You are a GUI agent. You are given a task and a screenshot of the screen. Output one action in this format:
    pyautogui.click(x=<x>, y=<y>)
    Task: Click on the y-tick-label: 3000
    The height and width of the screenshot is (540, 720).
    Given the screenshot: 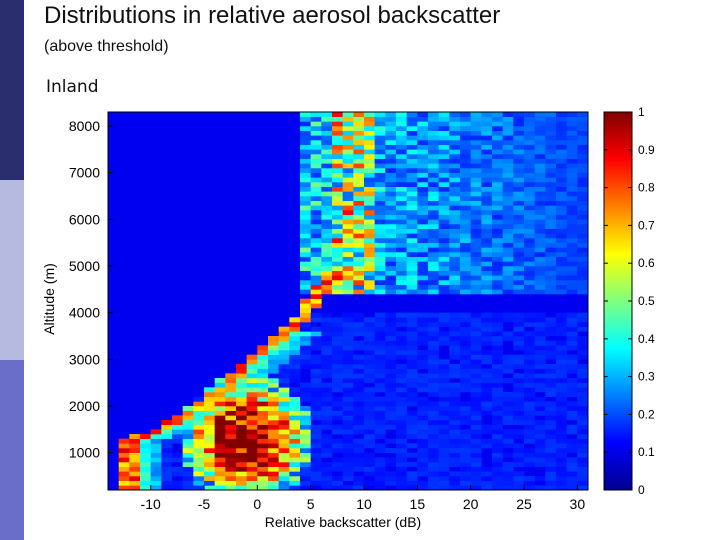 What is the action you would take?
    pyautogui.click(x=84, y=359)
    